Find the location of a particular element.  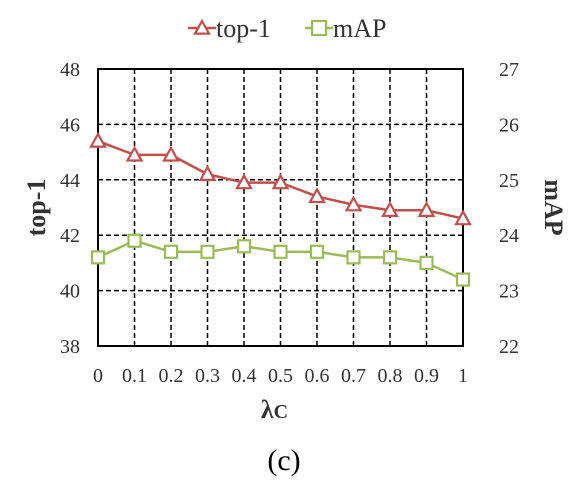

y-axis-left-tick-label: 46 is located at coordinates (70, 125).